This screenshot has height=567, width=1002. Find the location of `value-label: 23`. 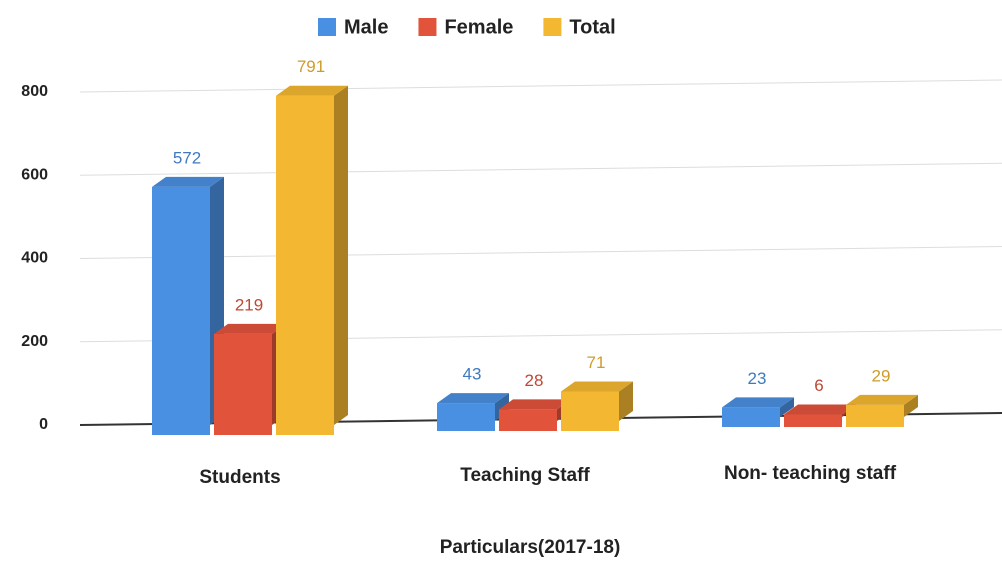

value-label: 23 is located at coordinates (757, 378).